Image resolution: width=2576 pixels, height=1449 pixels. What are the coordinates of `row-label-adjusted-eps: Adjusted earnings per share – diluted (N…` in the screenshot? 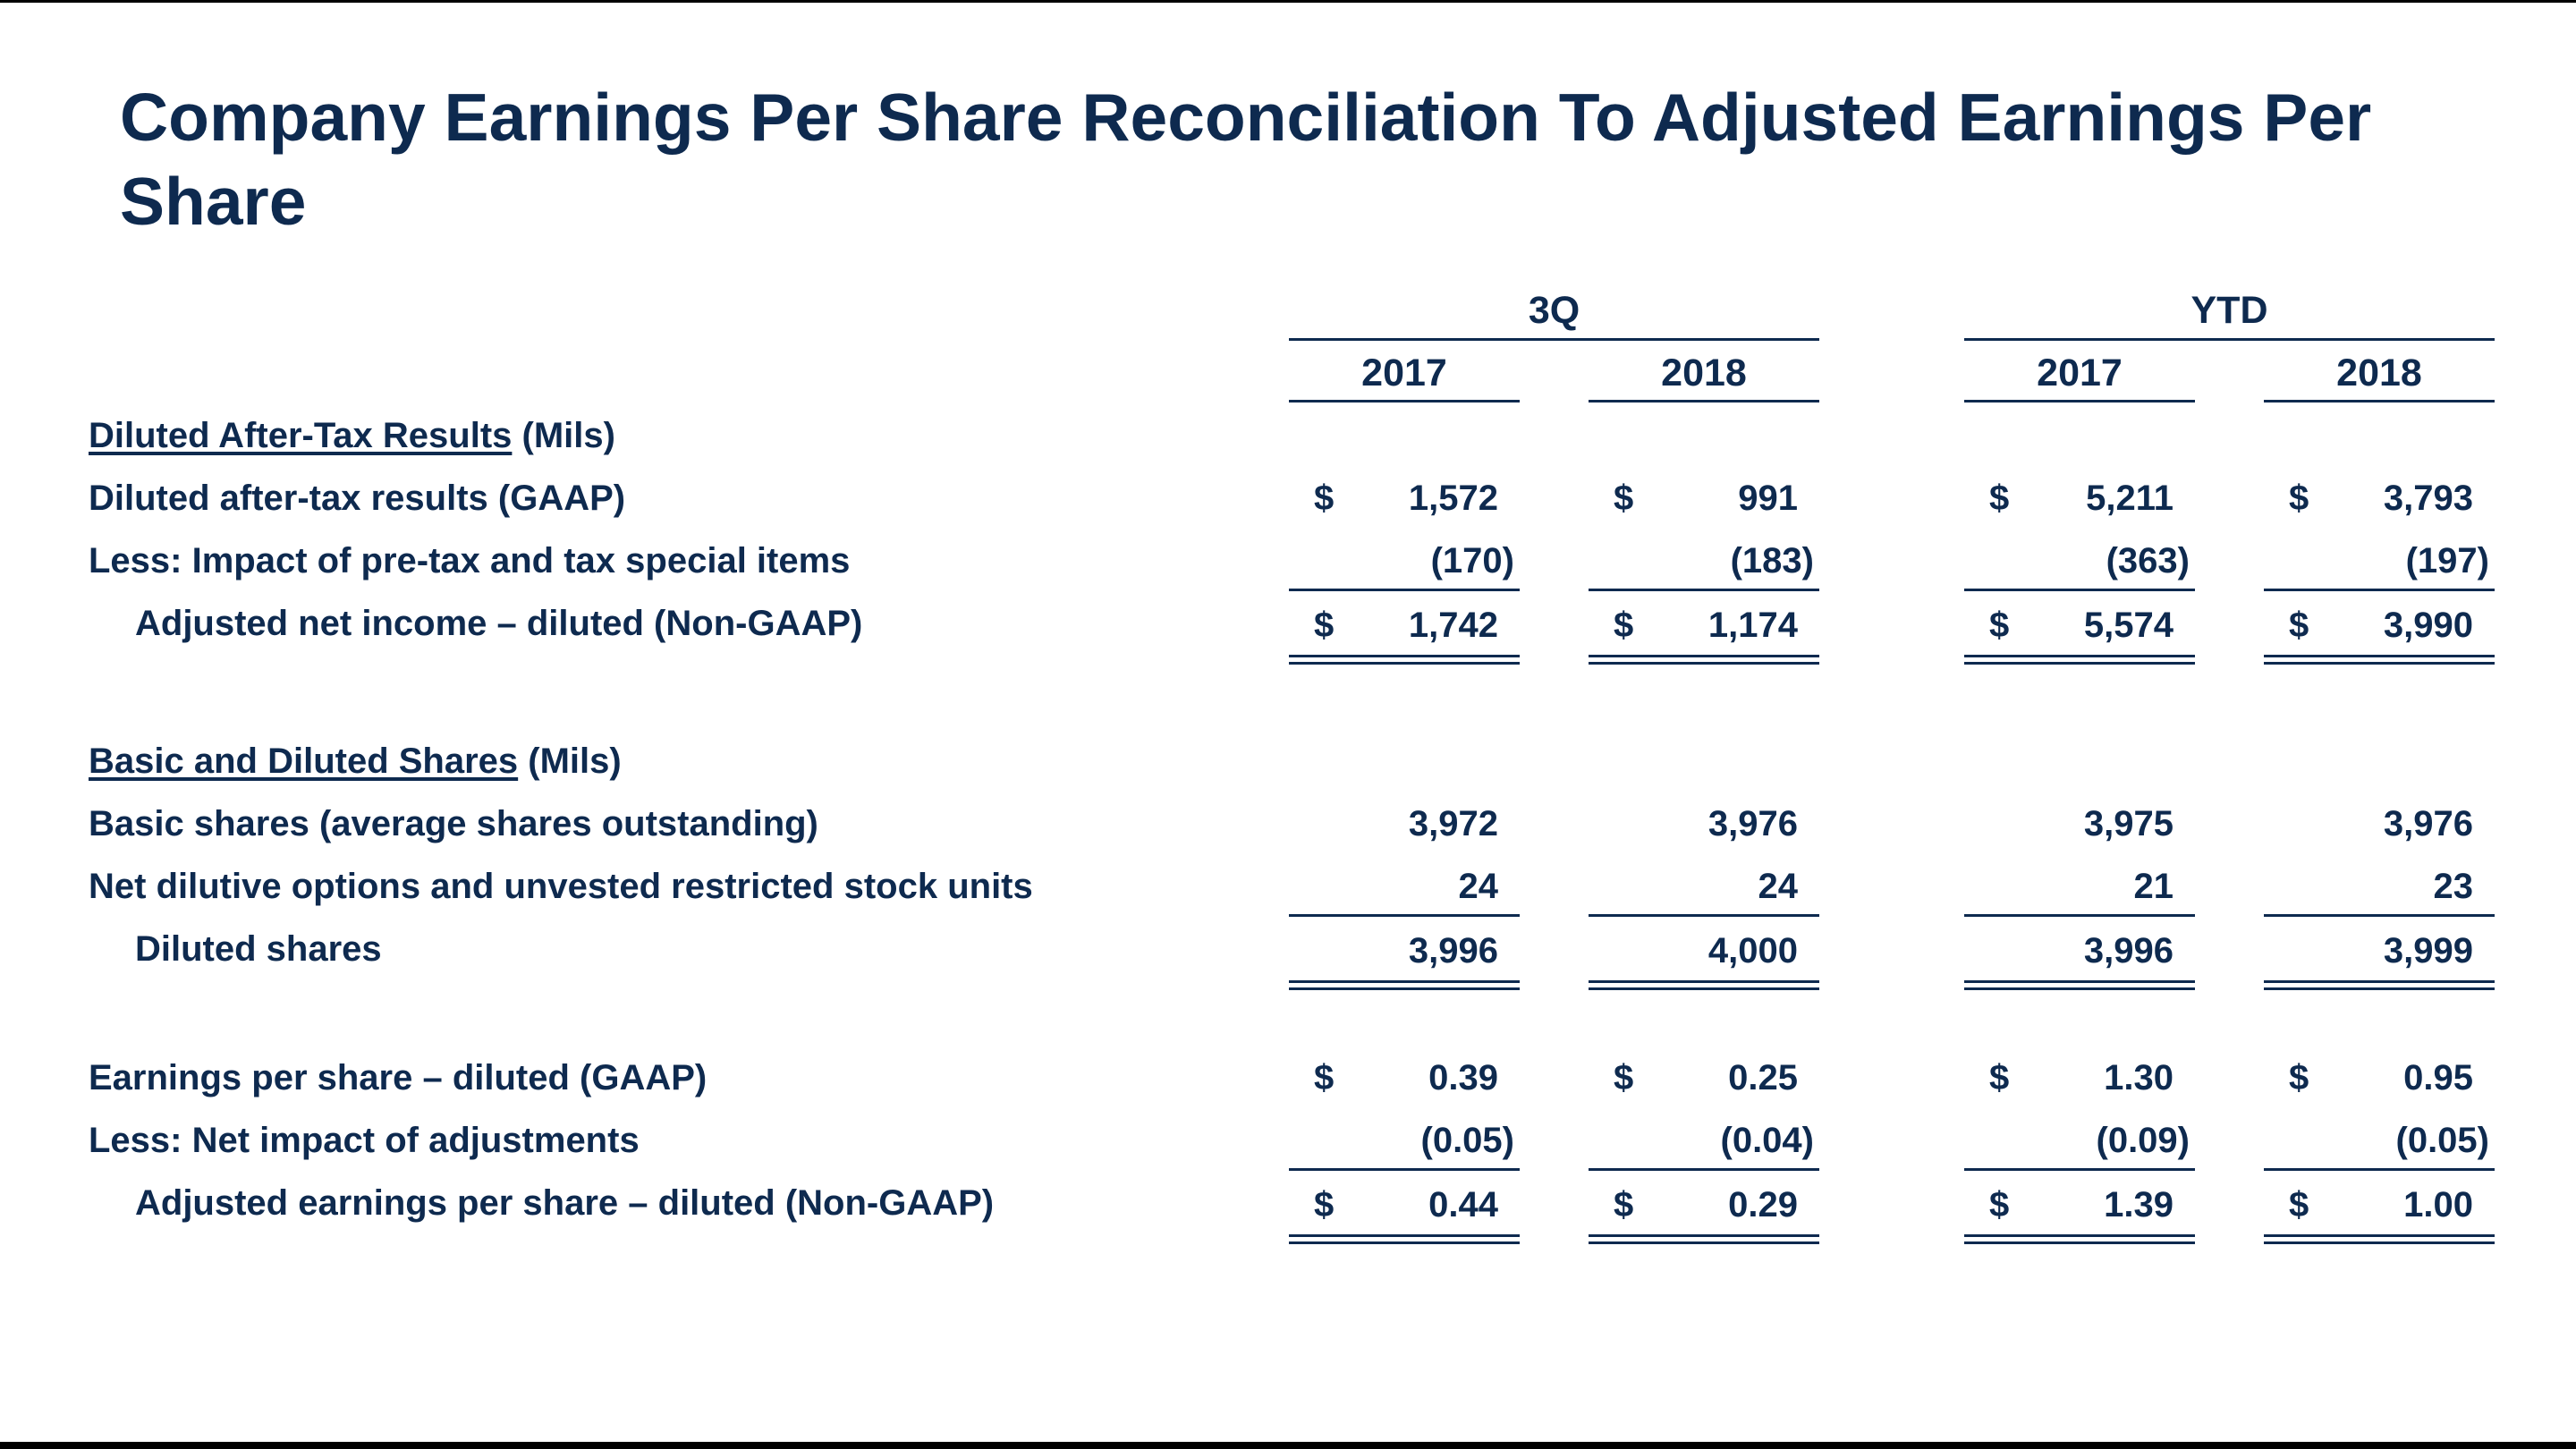 It's located at (565, 1203).